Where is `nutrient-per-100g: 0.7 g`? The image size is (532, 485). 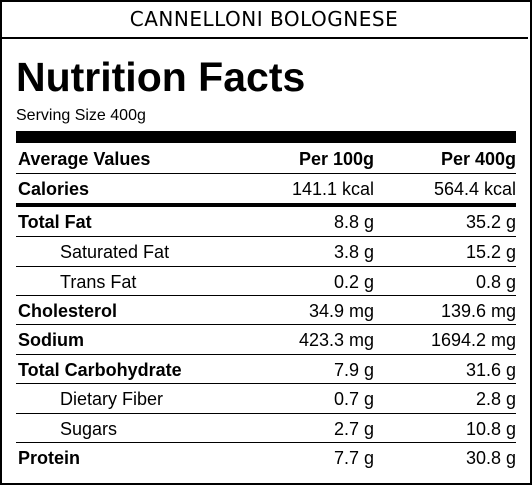
nutrient-per-100g: 0.7 g is located at coordinates (353, 399).